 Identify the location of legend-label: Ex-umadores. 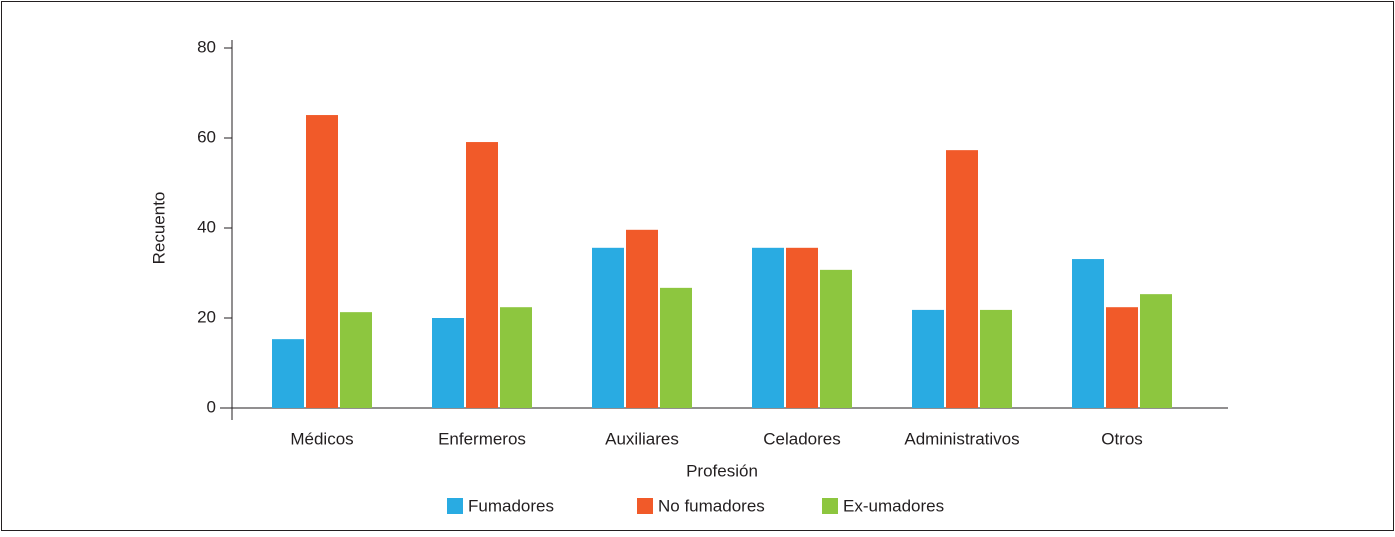
(893, 505).